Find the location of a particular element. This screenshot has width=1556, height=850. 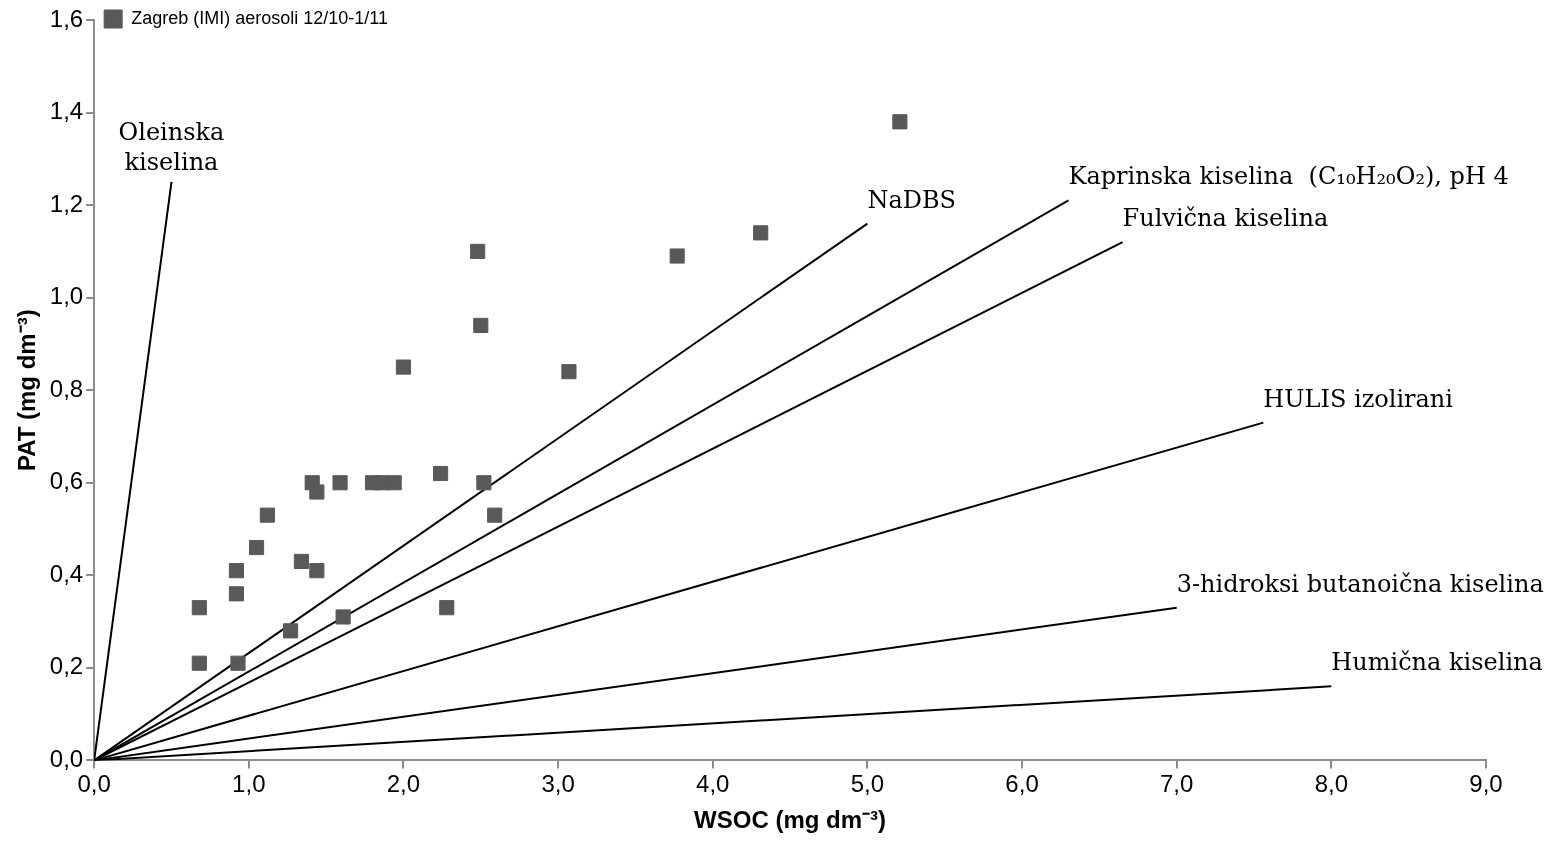

x-tick-label: 1,0 is located at coordinates (249, 784).